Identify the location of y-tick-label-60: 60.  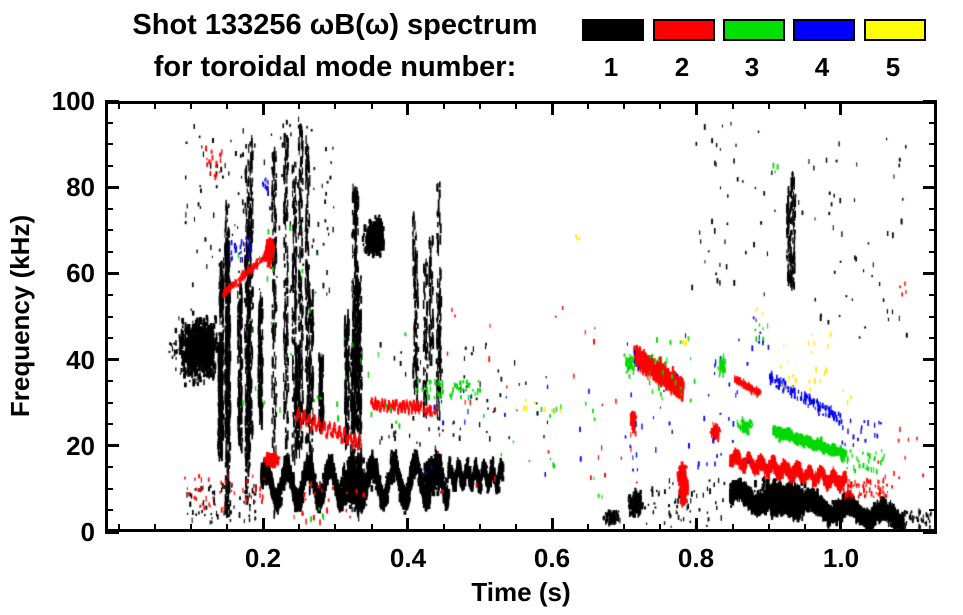
(80, 273).